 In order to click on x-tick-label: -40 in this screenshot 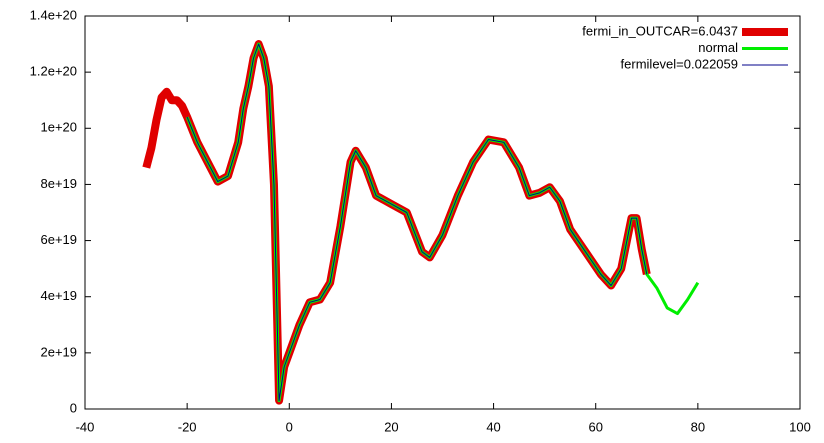, I will do `click(85, 426)`.